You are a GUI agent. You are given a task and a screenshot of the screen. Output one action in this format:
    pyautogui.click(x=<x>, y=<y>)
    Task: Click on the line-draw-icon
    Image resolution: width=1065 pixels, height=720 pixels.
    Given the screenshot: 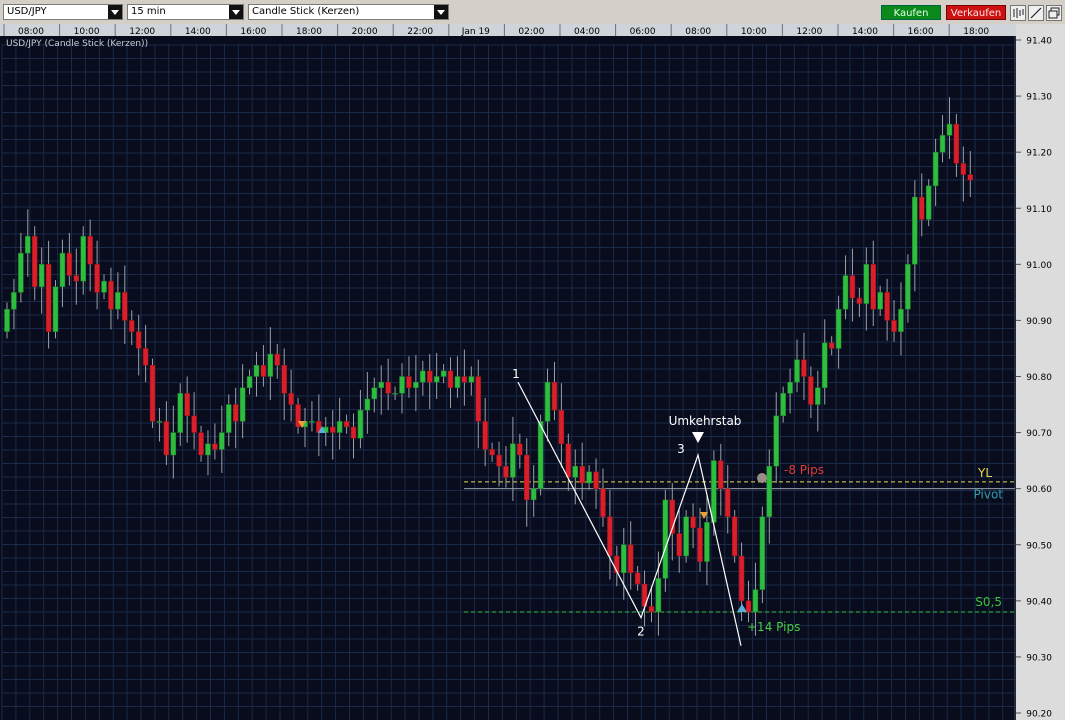 What is the action you would take?
    pyautogui.click(x=1036, y=13)
    